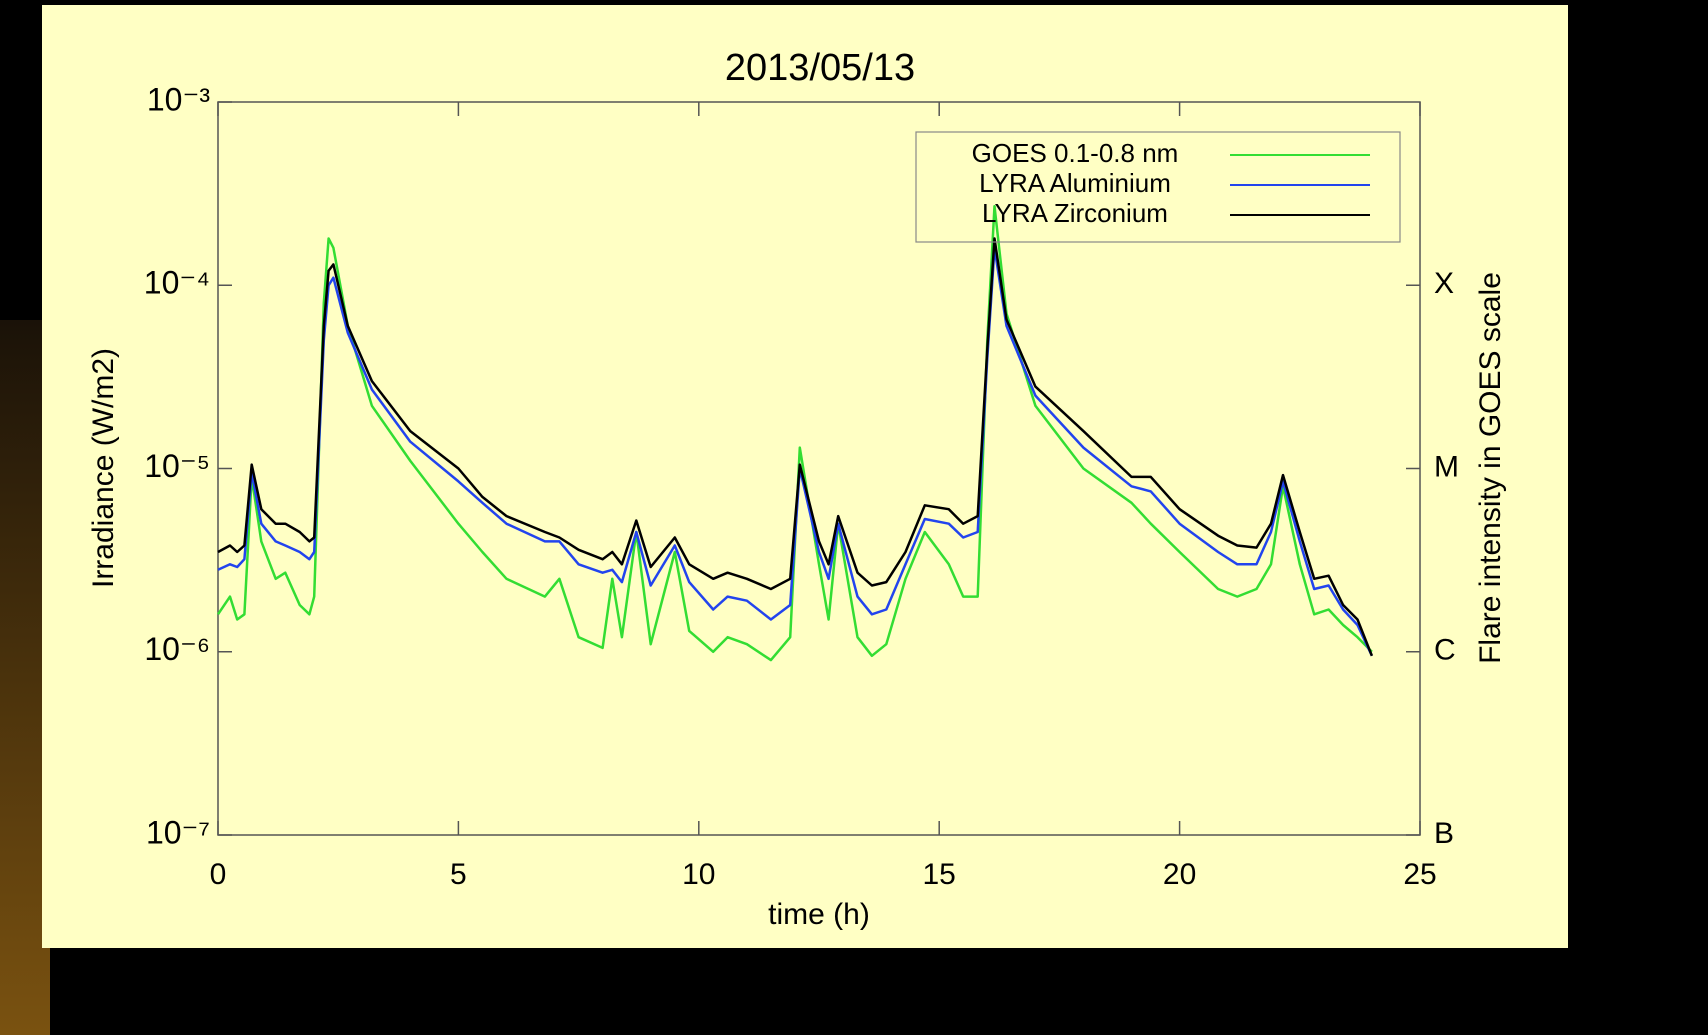 The image size is (1708, 1035). Describe the element at coordinates (1075, 183) in the screenshot. I see `legend-label: LYRA Aluminium` at that location.